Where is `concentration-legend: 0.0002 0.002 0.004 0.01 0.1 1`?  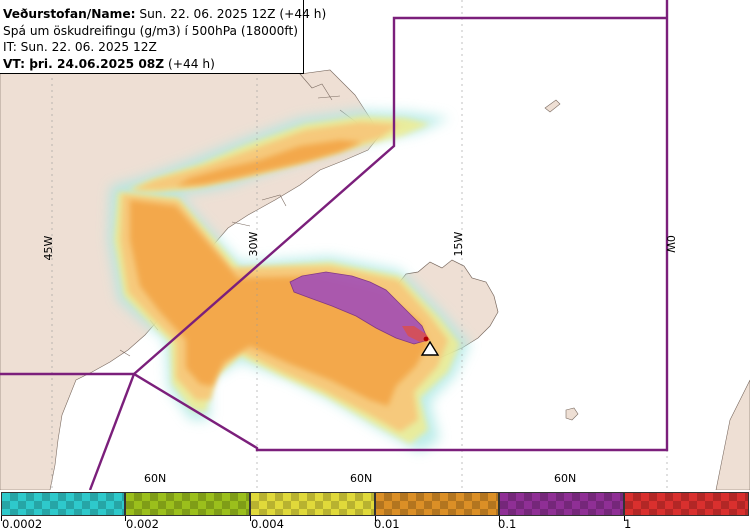
concentration-legend: 0.0002 0.002 0.004 0.01 0.1 1 is located at coordinates (375, 511).